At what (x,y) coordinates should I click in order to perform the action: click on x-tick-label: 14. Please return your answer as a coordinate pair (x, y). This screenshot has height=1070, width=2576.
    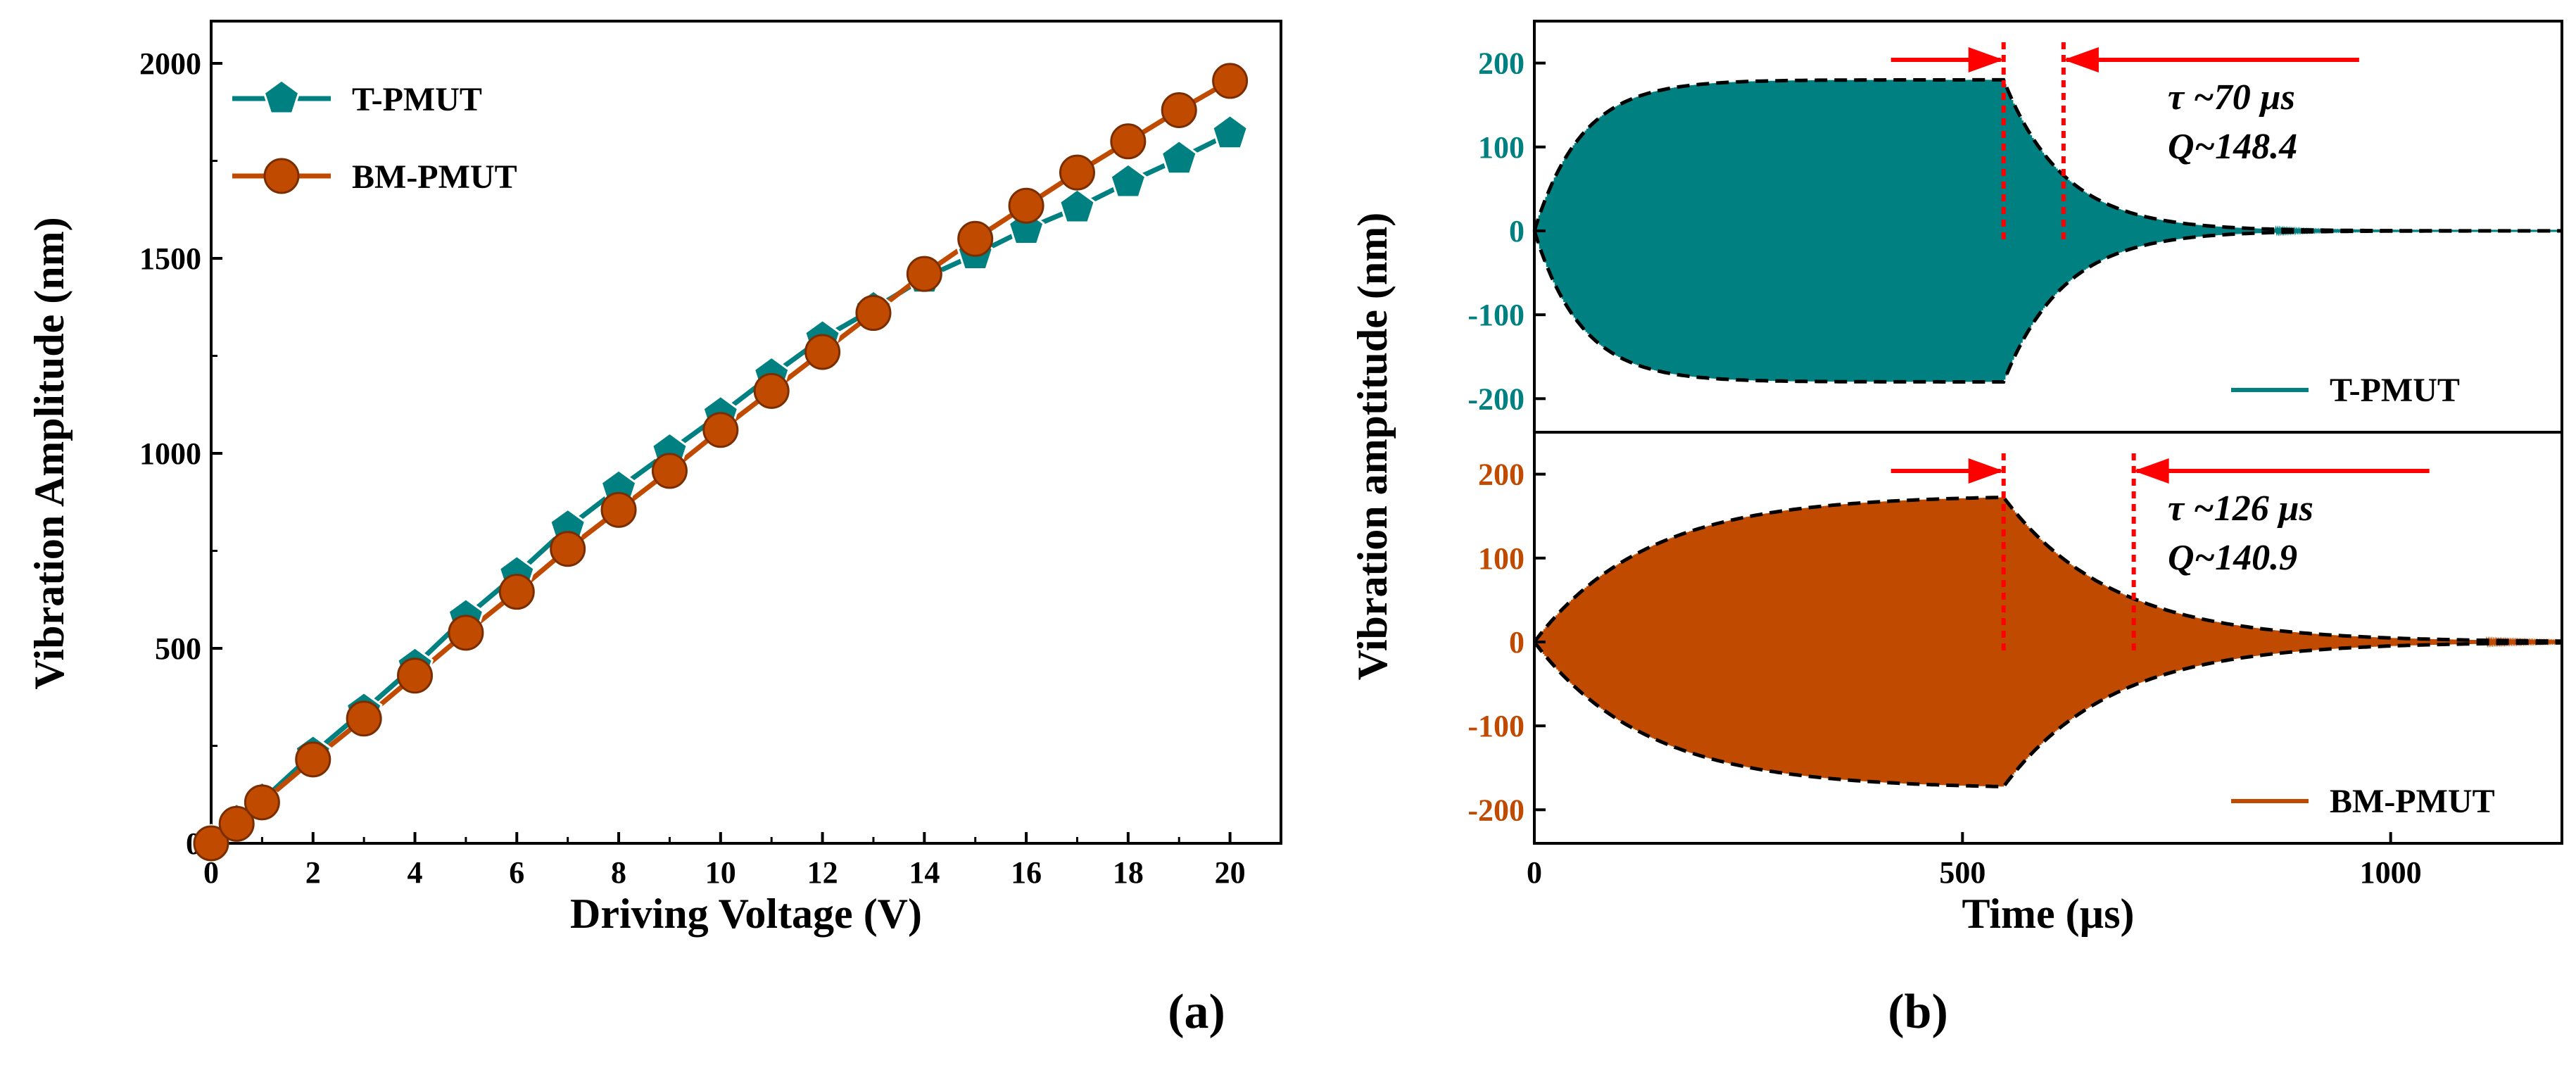
    Looking at the image, I should click on (924, 872).